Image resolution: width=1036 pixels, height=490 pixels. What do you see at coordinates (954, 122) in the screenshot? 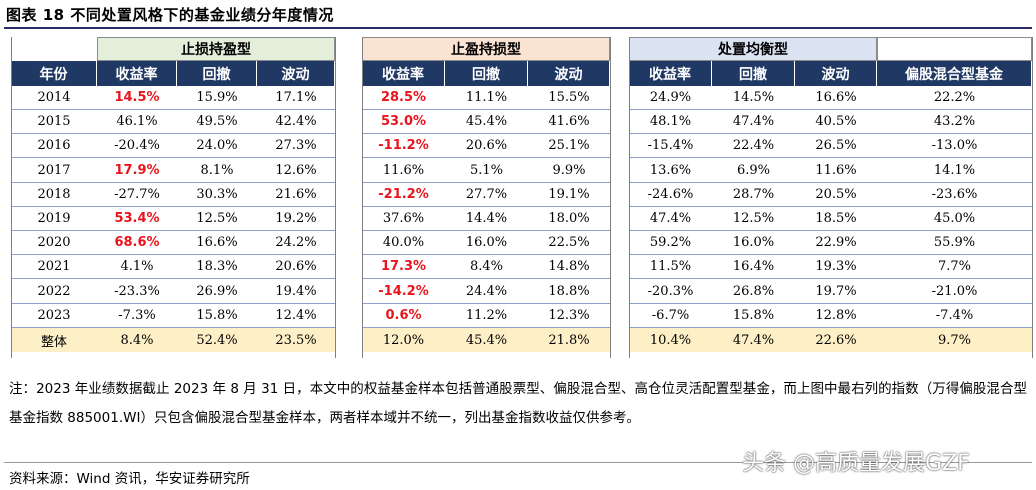
I see `table-cell: 43.2%` at bounding box center [954, 122].